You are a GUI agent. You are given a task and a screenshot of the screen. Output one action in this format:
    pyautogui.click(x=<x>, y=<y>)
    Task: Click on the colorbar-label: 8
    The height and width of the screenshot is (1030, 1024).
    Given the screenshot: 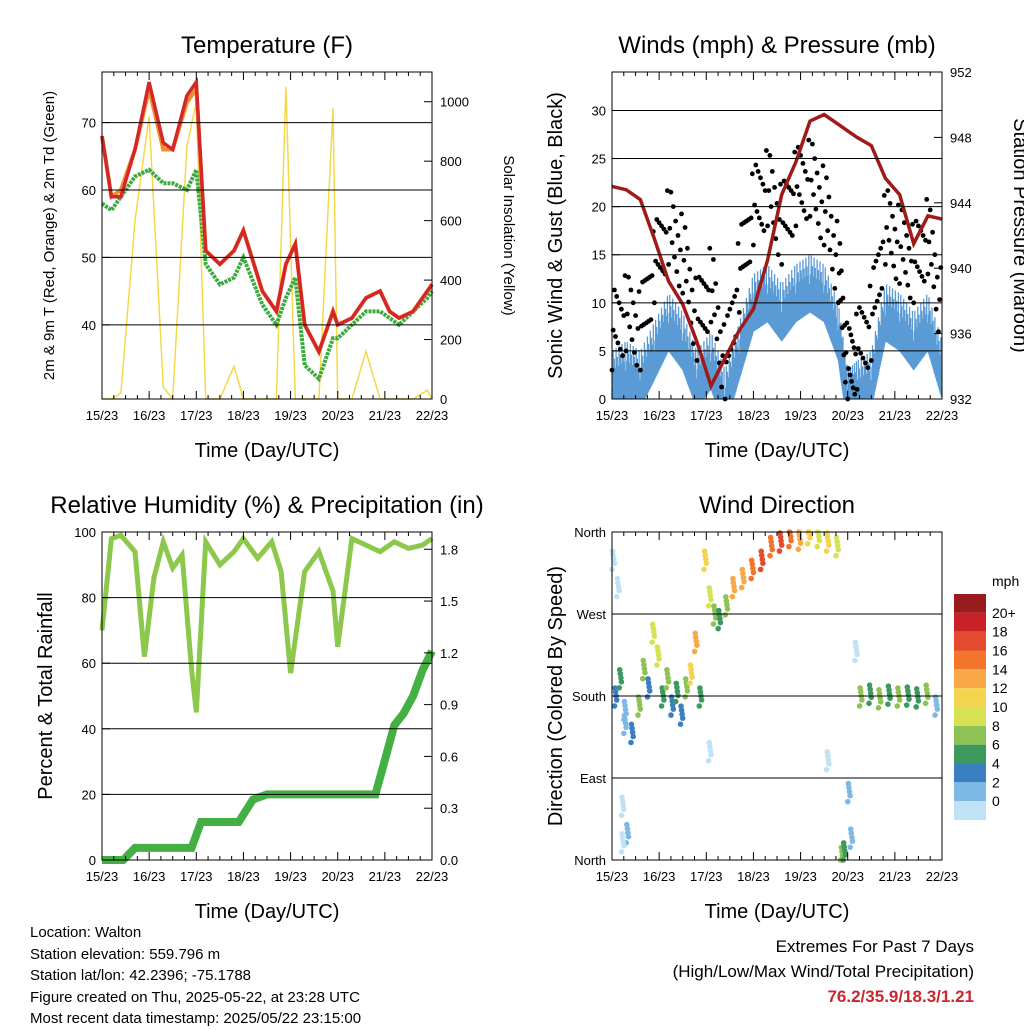 What is the action you would take?
    pyautogui.click(x=996, y=726)
    